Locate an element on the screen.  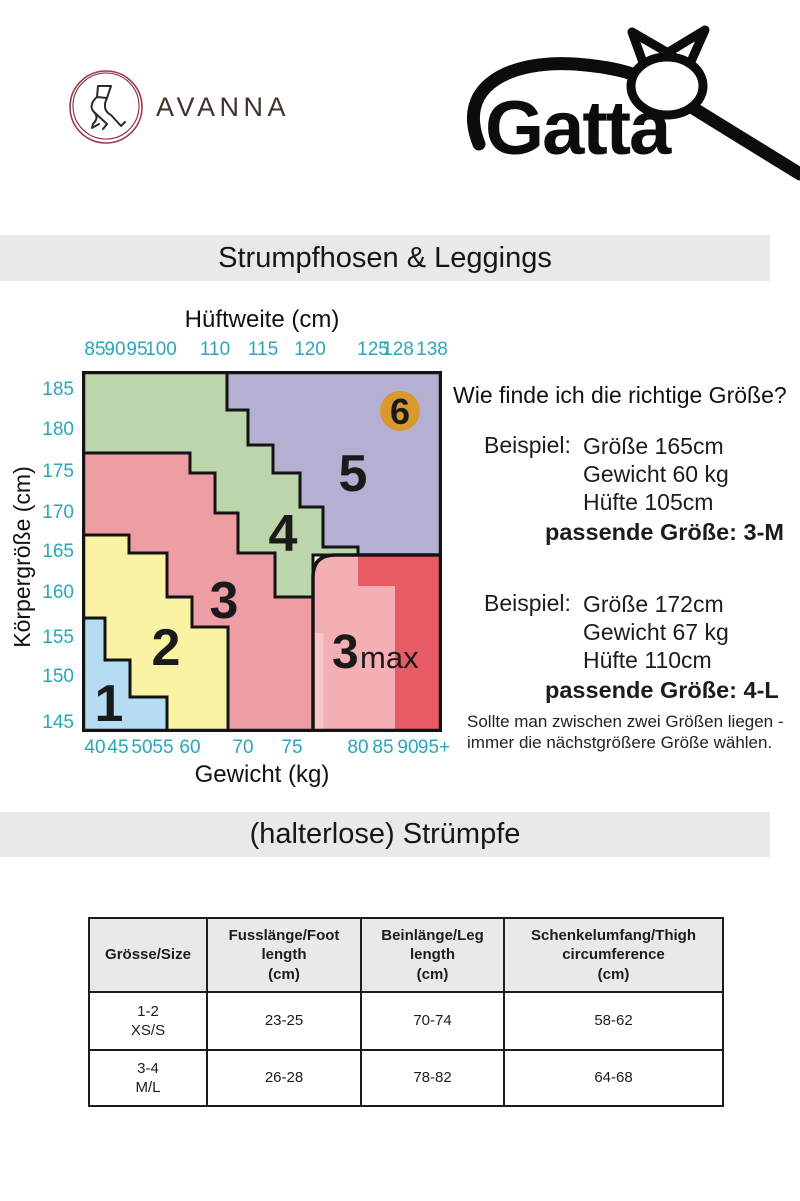
avanna-wordmark: AVANNA is located at coordinates (223, 107).